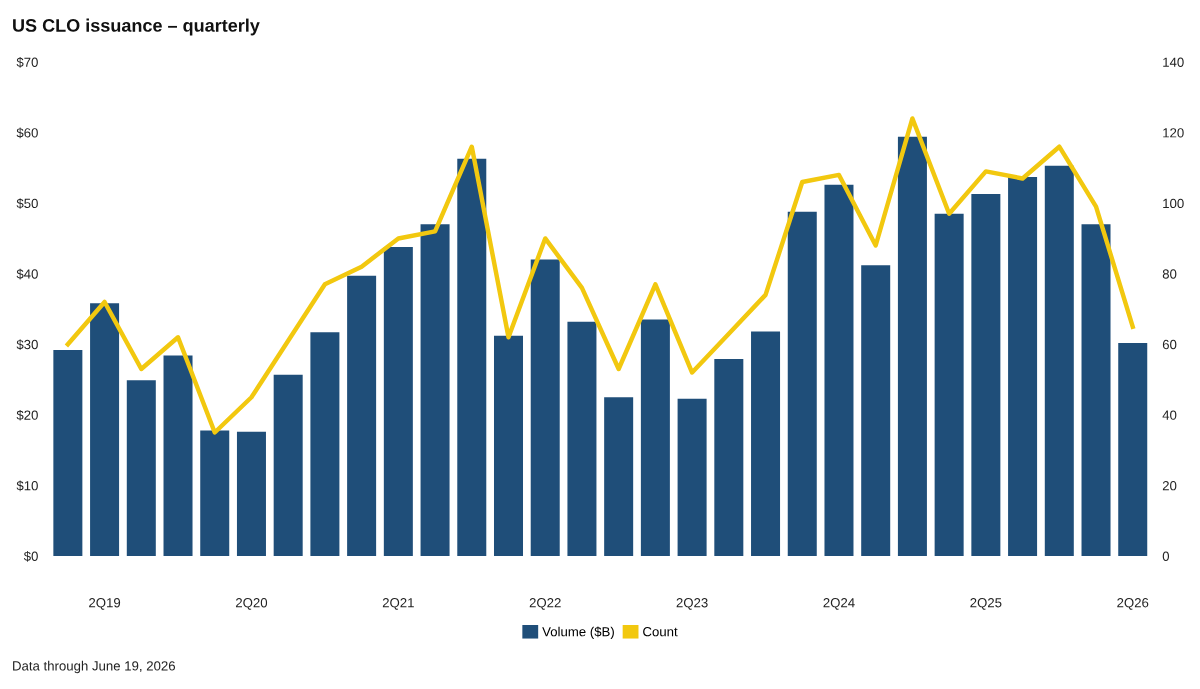  What do you see at coordinates (27, 344) in the screenshot?
I see `y-tick-label: $30` at bounding box center [27, 344].